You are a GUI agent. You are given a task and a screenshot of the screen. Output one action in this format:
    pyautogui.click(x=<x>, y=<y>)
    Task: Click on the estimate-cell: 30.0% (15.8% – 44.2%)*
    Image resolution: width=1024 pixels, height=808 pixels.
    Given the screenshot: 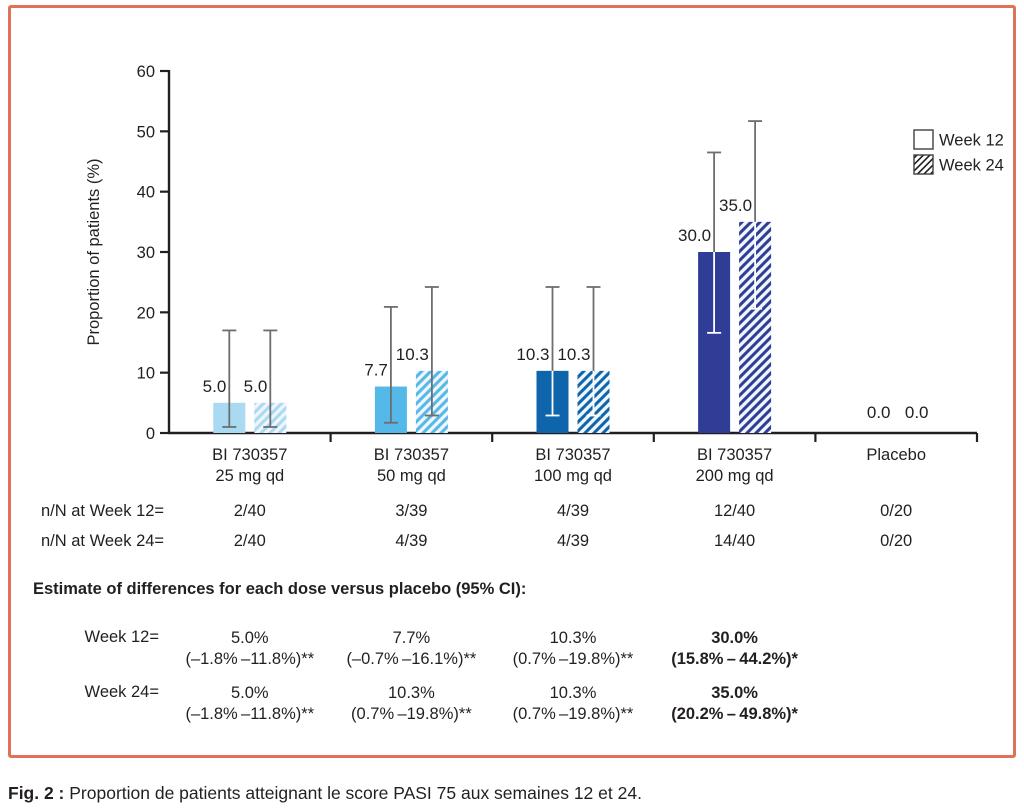 What is the action you would take?
    pyautogui.click(x=735, y=649)
    